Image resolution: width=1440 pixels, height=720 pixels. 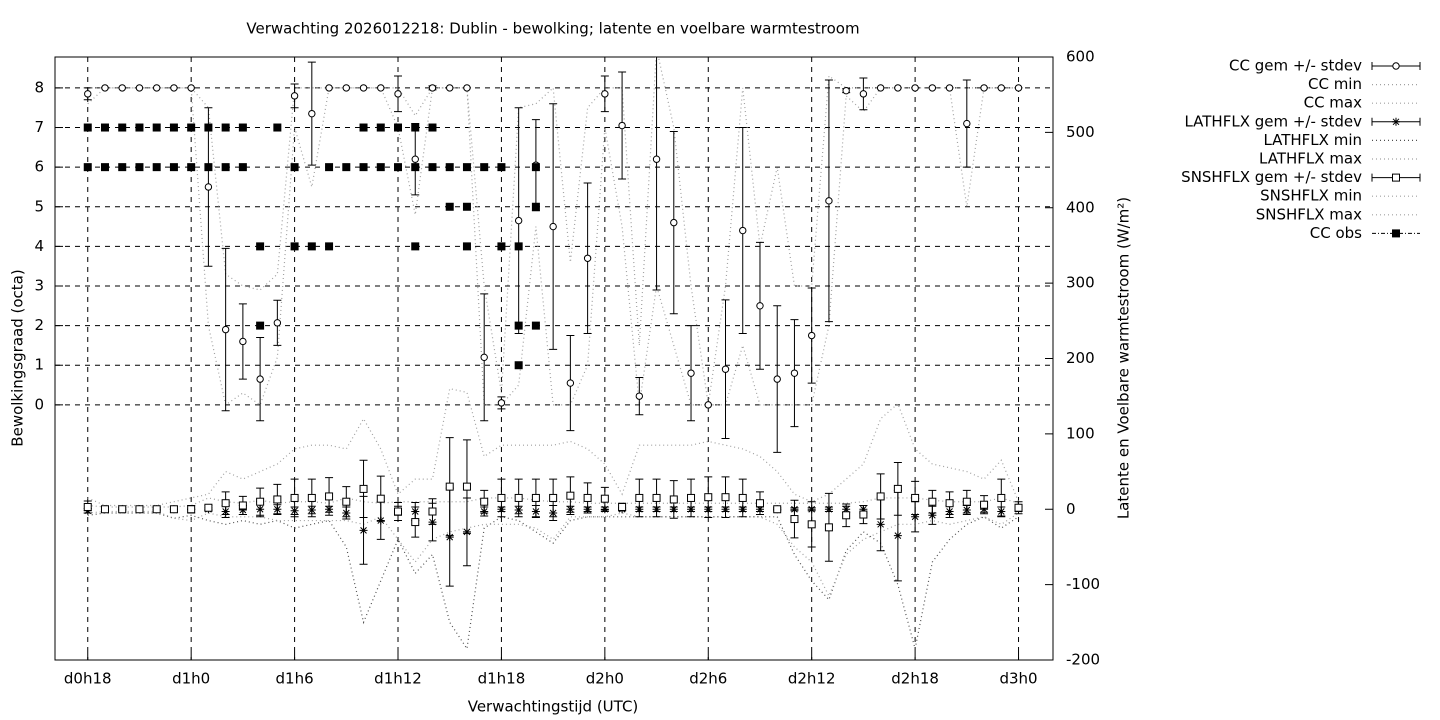 I want to click on legend-entry: SNSHFLX min, so click(x=1340, y=196).